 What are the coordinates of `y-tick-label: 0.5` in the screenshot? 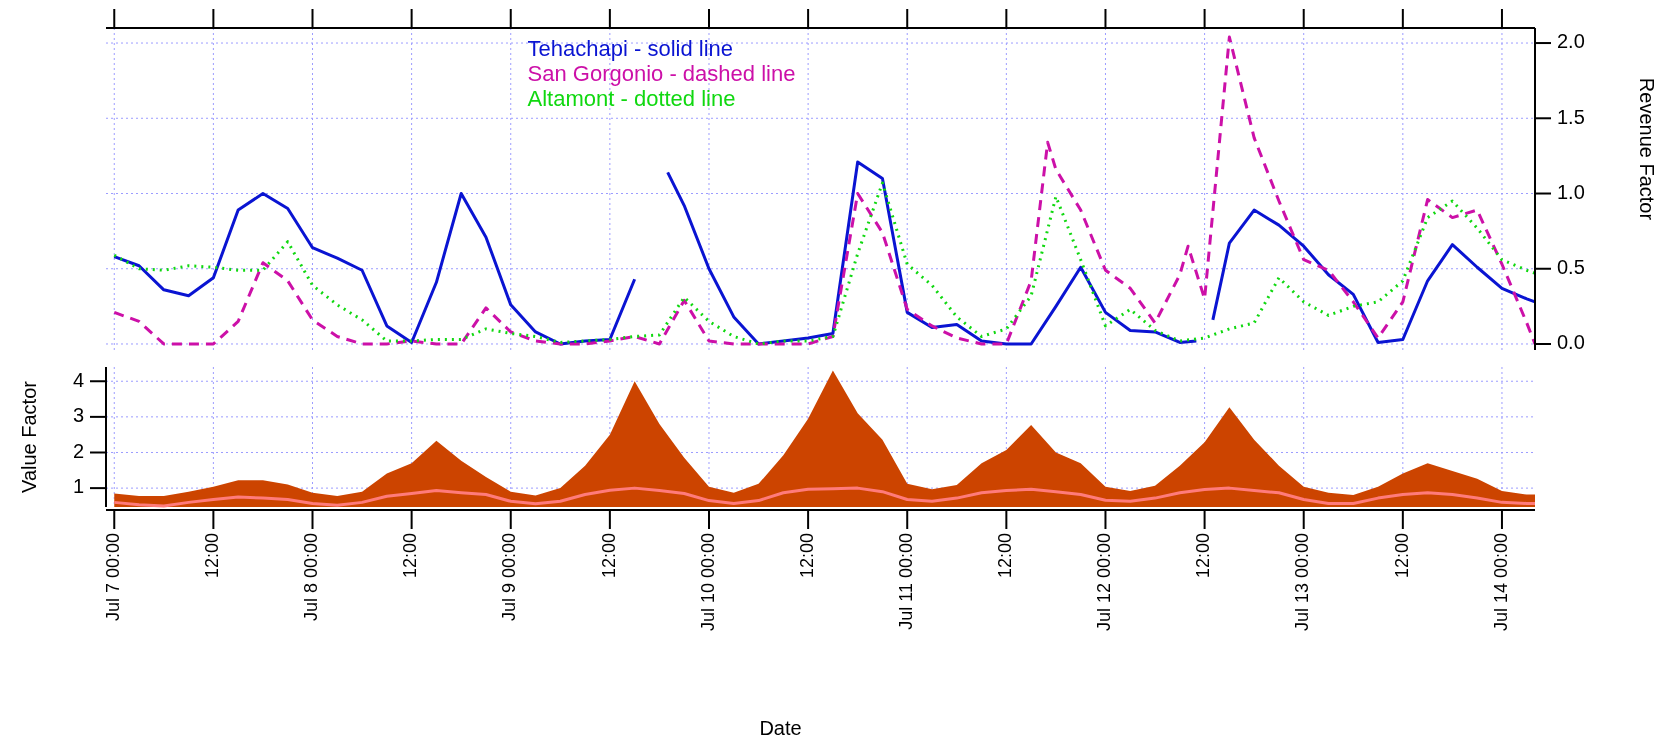 It's located at (1571, 267).